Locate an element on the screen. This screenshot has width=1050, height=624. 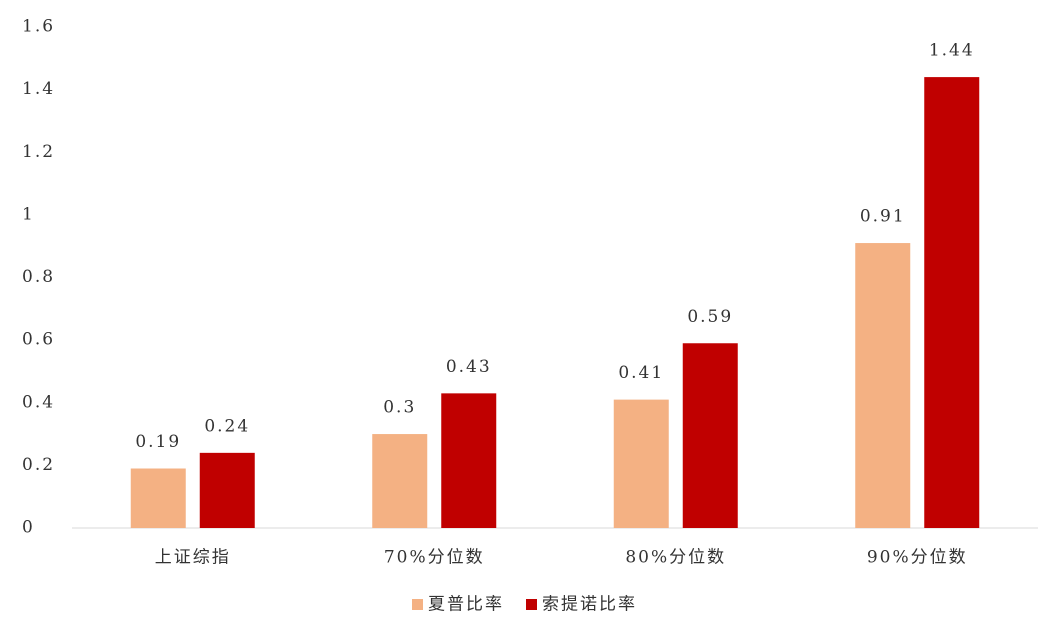
x-tick-label: 上证综指 is located at coordinates (193, 558).